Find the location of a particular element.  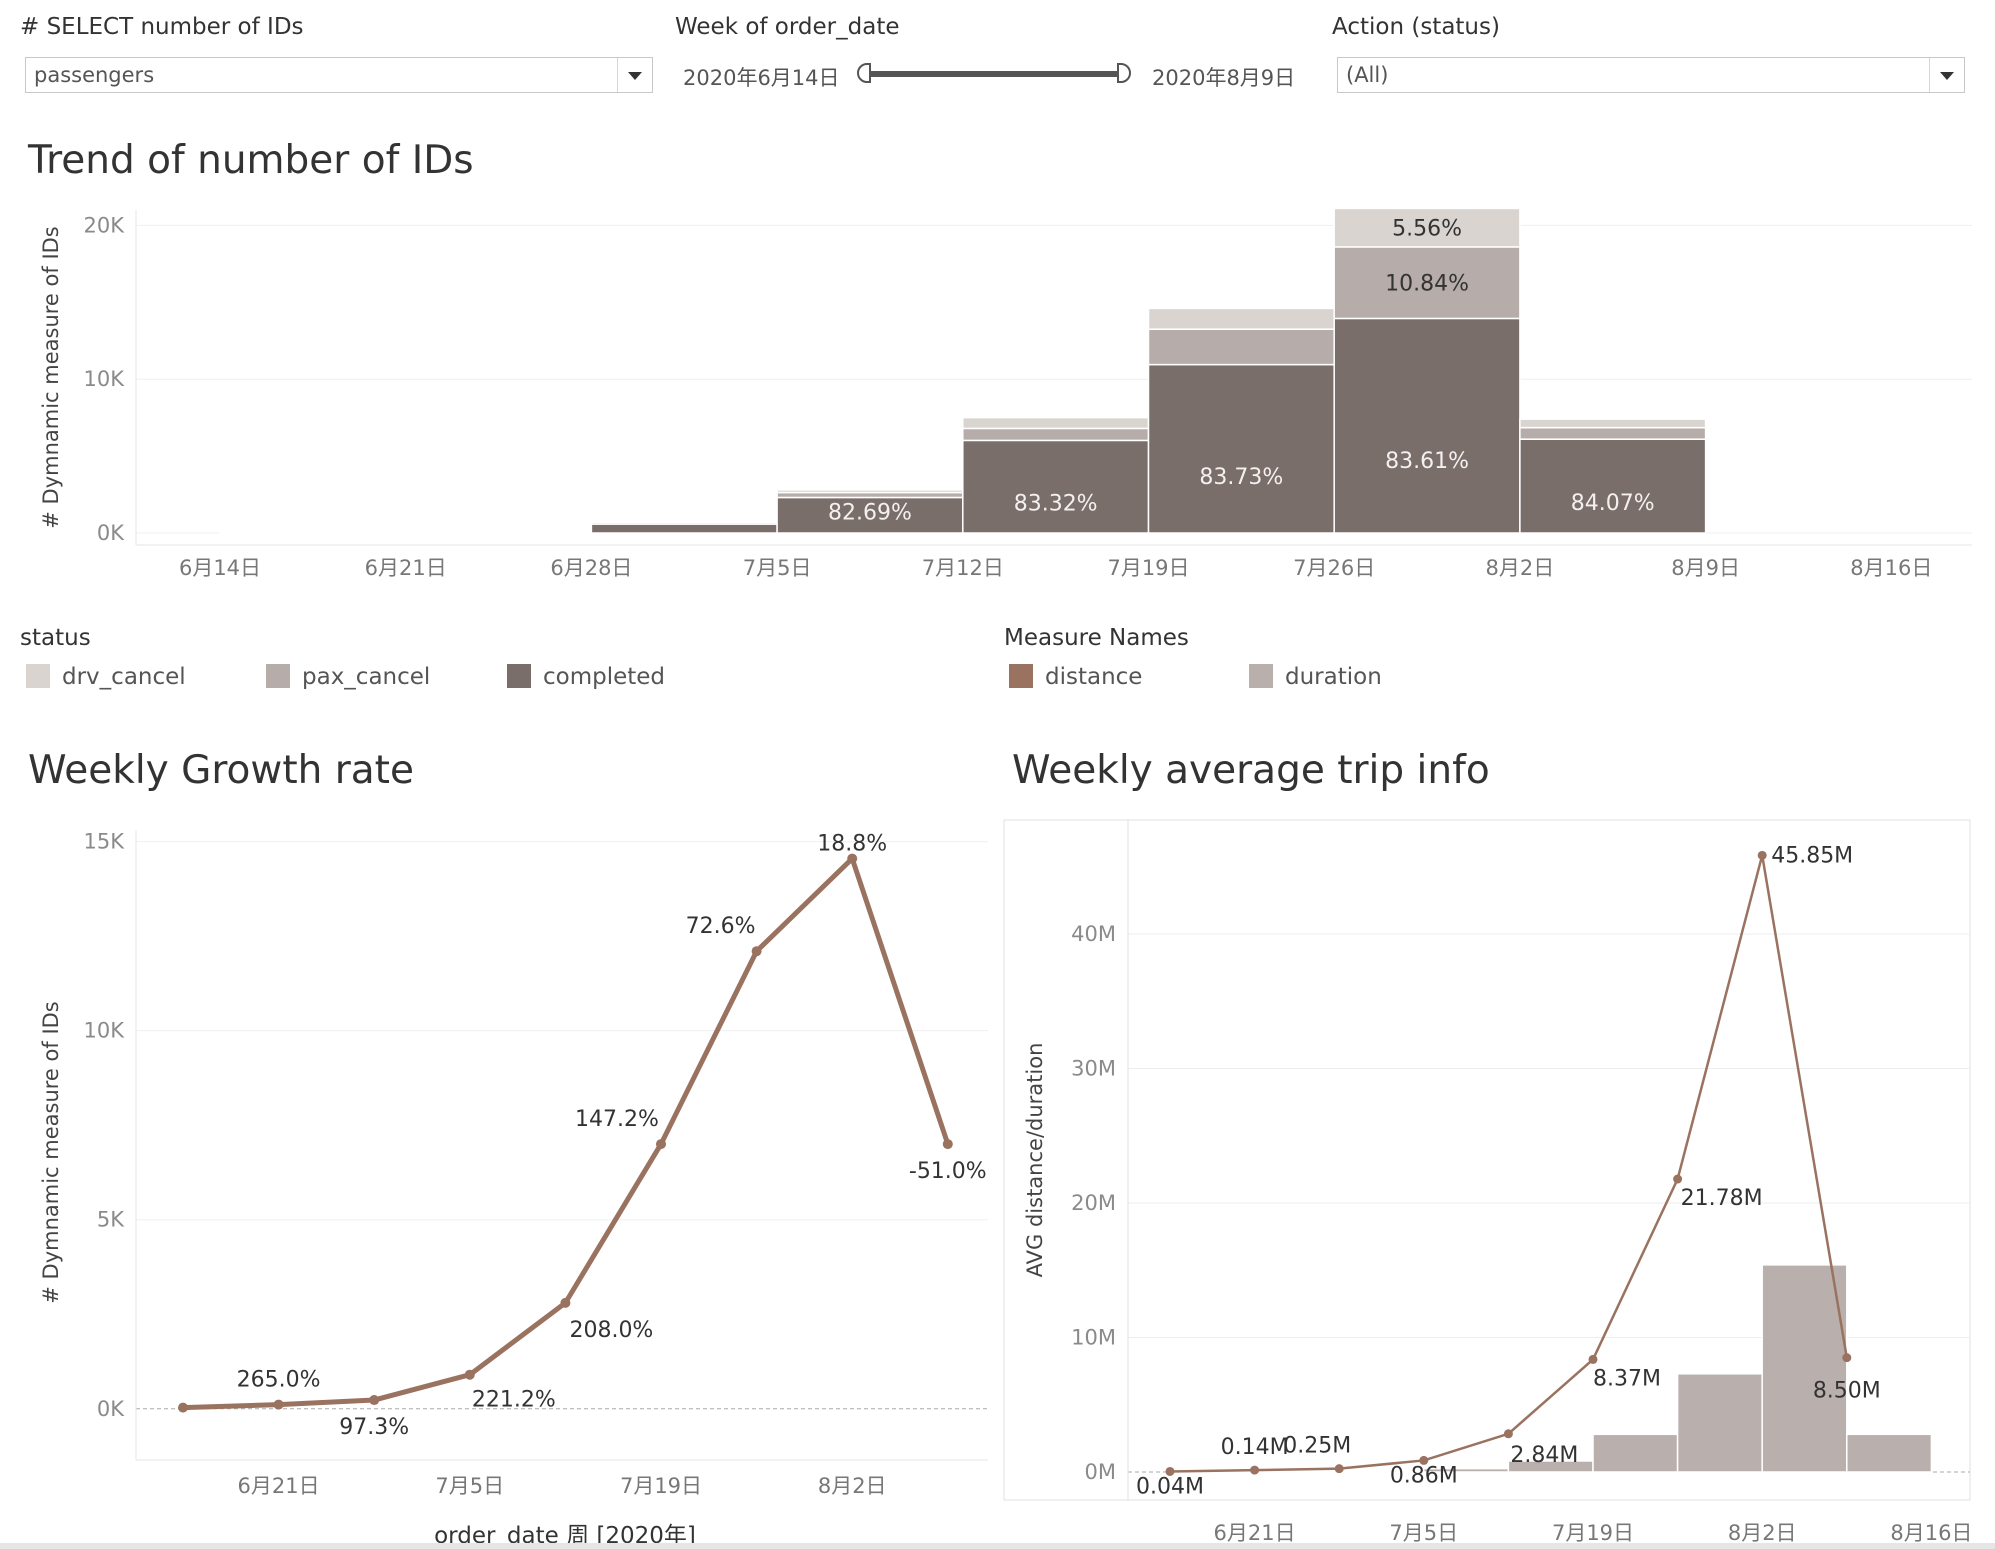

legend-item-completed: completed is located at coordinates (586, 677).